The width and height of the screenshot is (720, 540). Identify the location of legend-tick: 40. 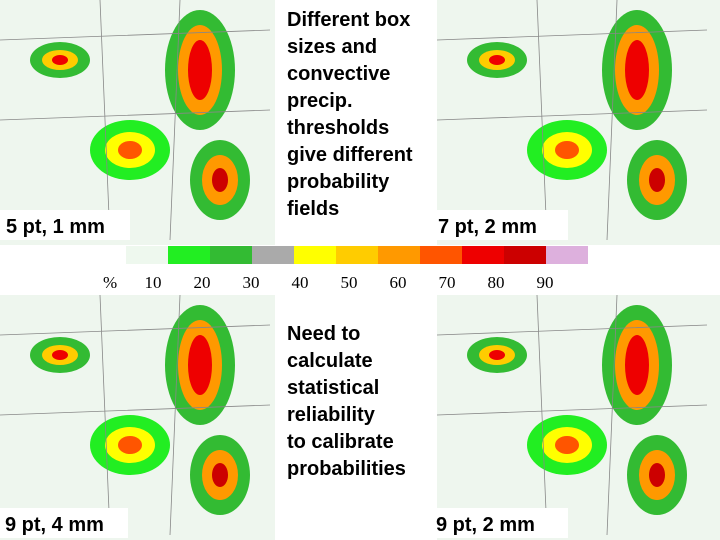
(300, 282).